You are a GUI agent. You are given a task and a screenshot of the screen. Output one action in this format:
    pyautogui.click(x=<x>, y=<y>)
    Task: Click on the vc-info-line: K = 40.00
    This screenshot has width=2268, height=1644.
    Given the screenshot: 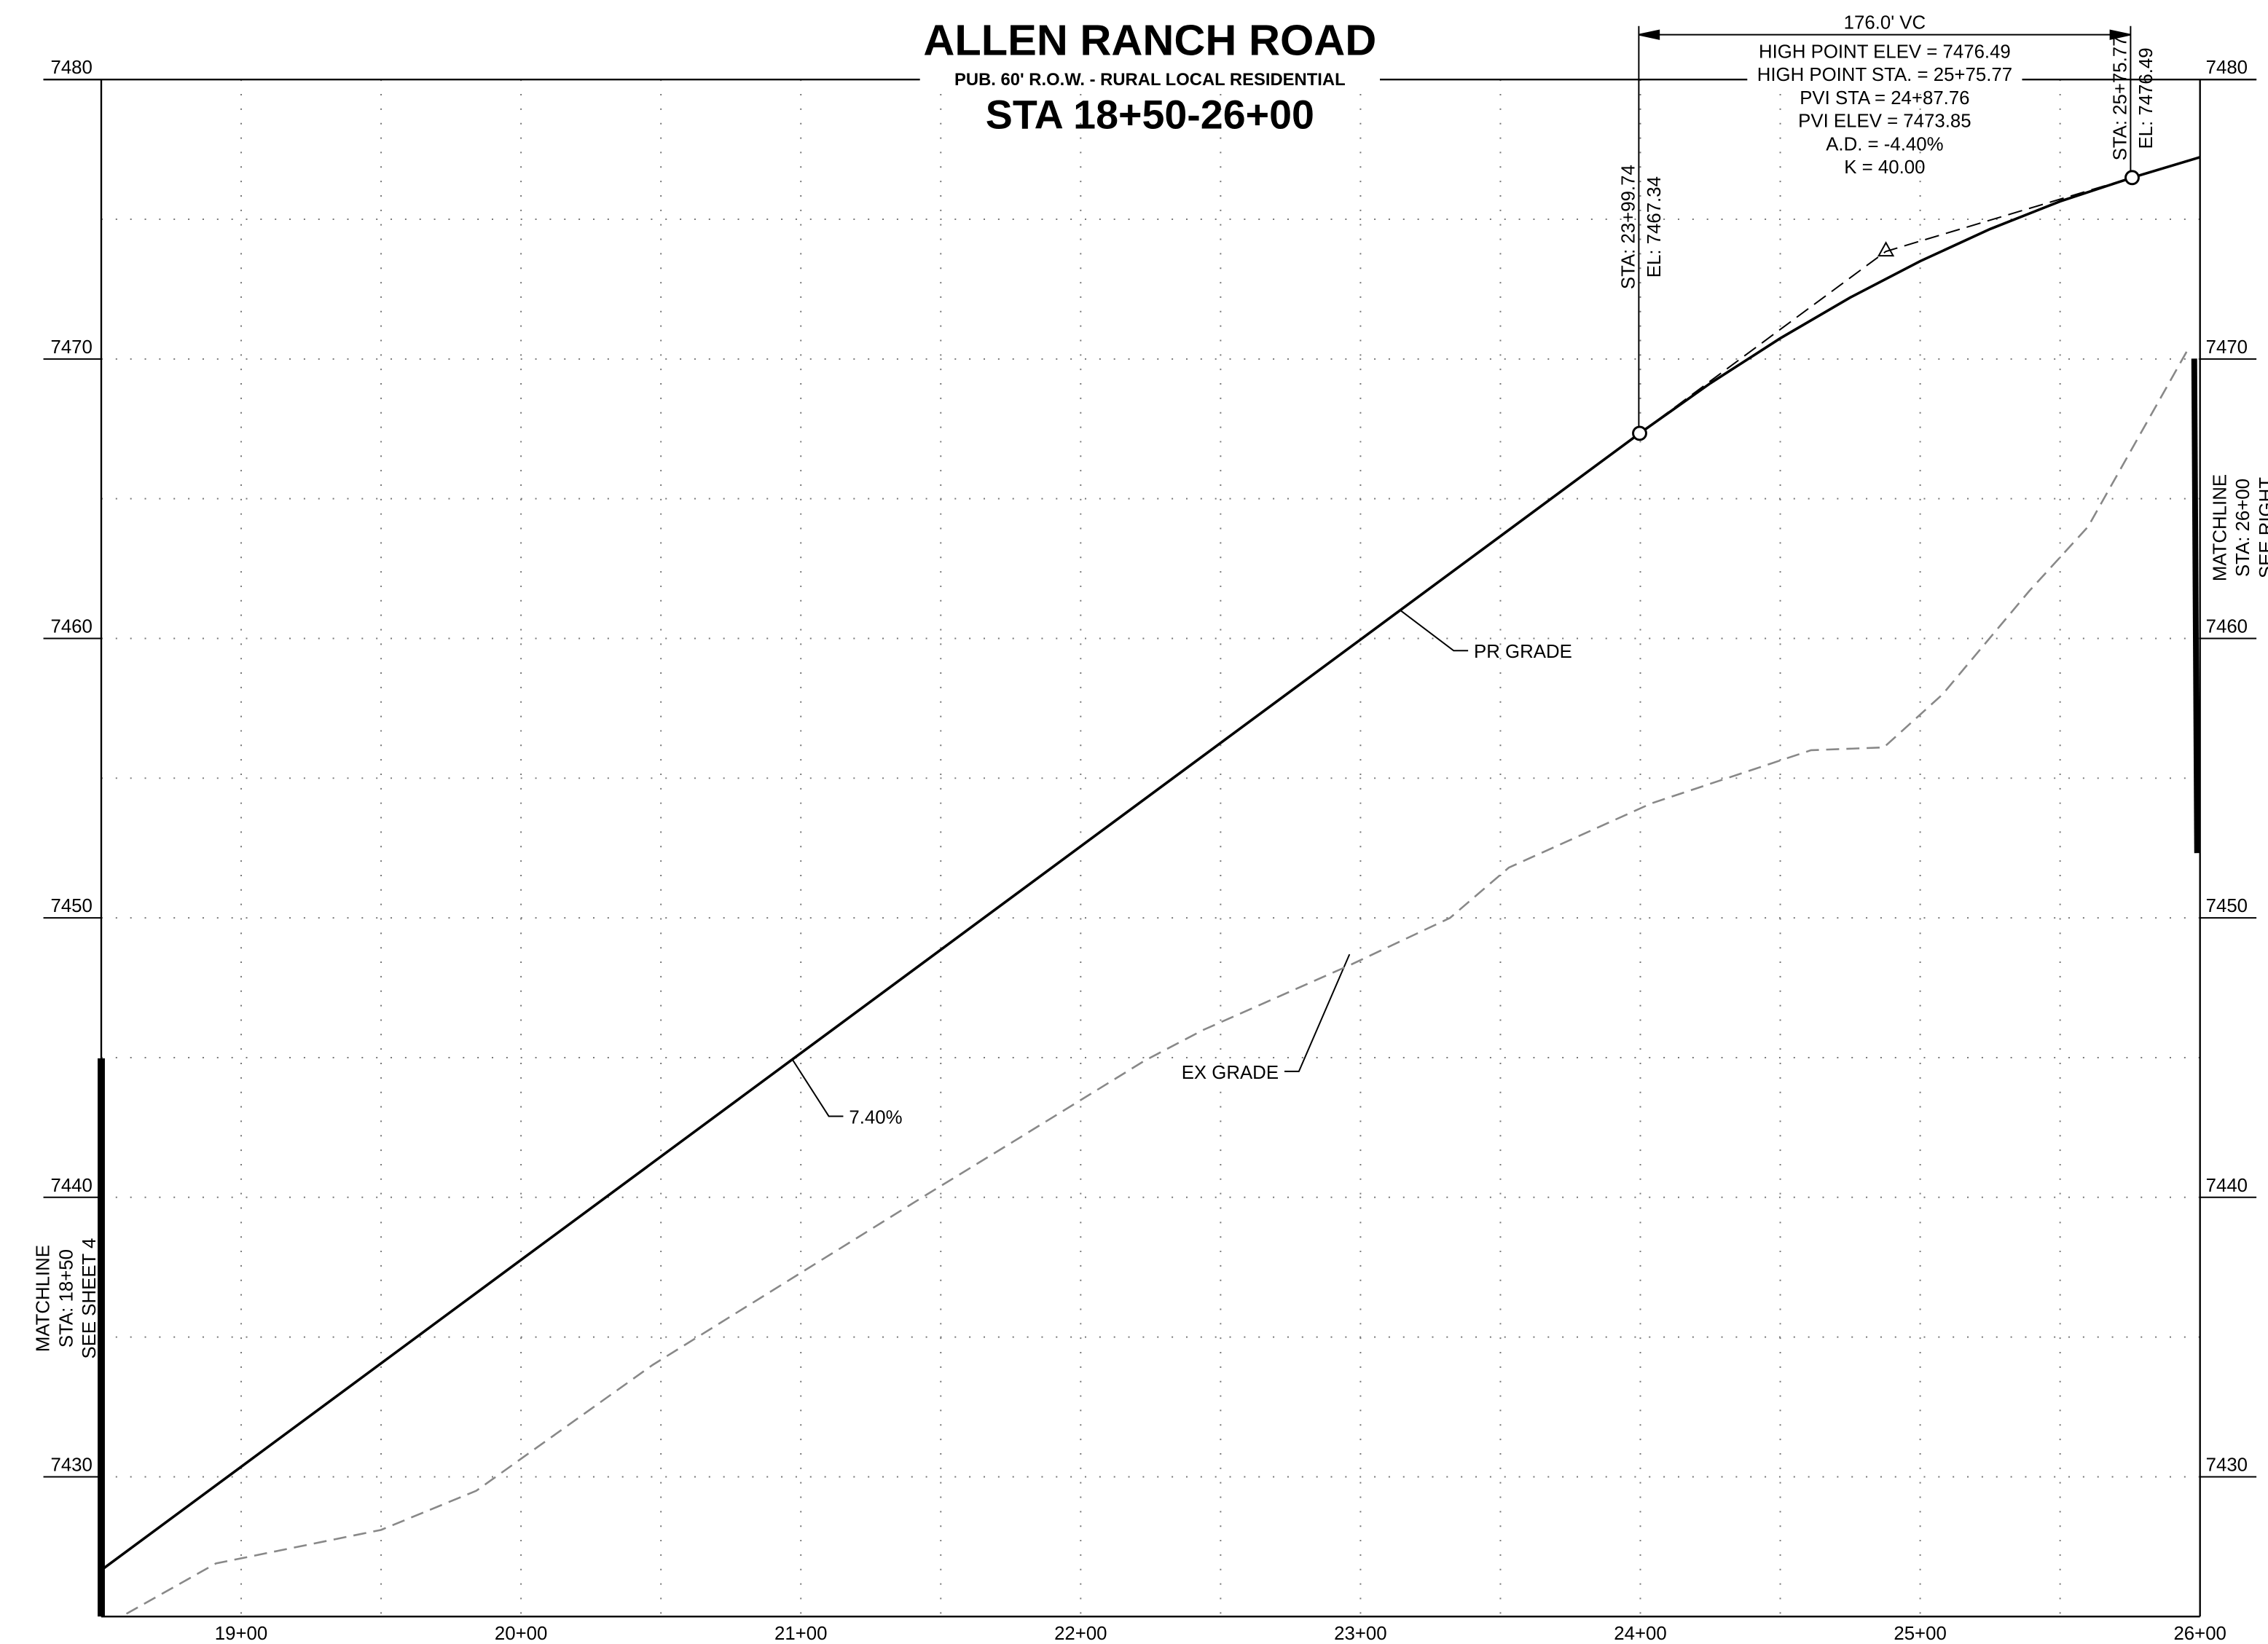 What is the action you would take?
    pyautogui.click(x=1884, y=167)
    